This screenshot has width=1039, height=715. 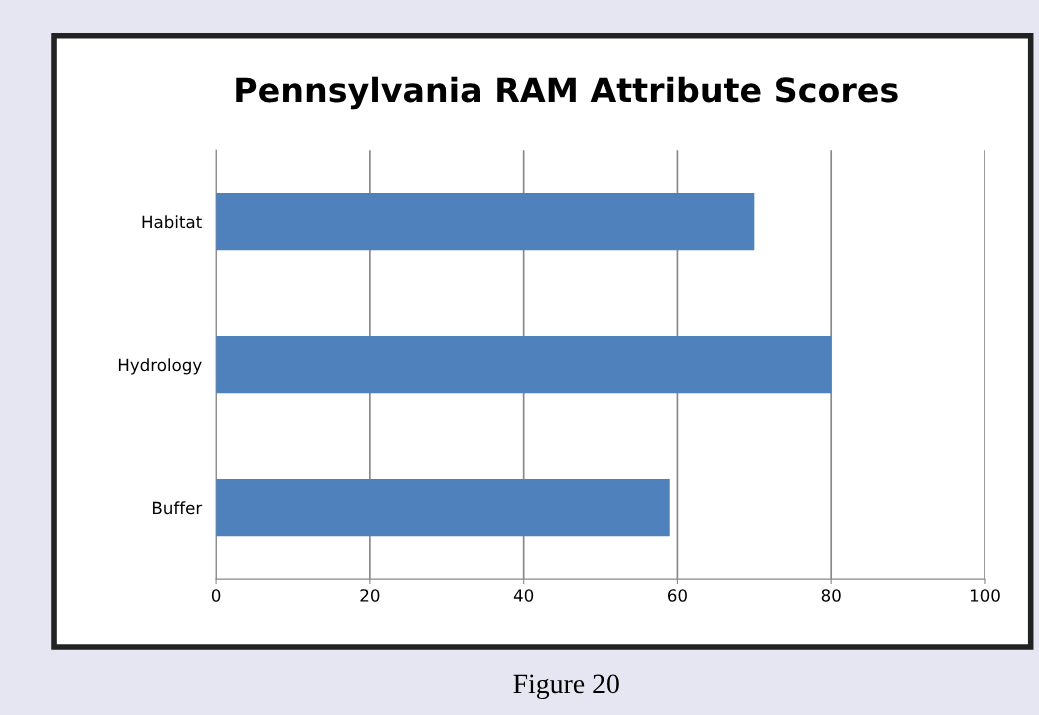 What do you see at coordinates (523, 595) in the screenshot?
I see `x-tick-label: 40` at bounding box center [523, 595].